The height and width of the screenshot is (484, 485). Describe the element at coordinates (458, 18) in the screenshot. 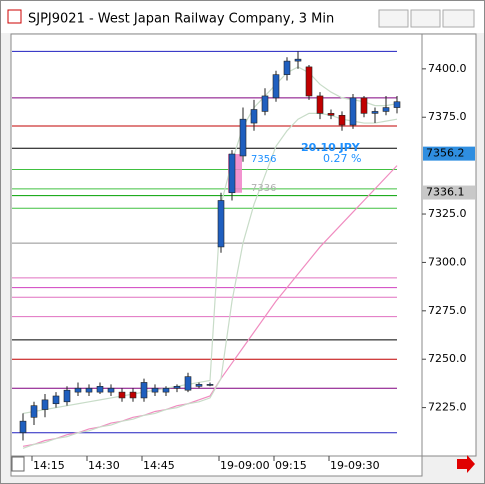

I see `close-button` at that location.